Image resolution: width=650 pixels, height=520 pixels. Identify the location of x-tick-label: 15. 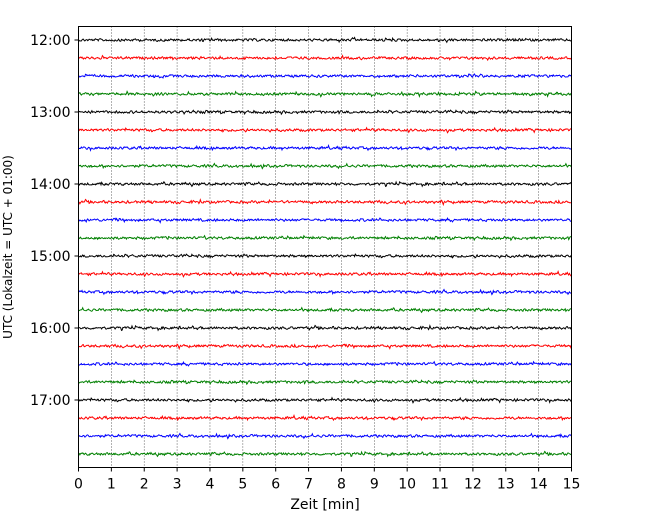
(572, 485).